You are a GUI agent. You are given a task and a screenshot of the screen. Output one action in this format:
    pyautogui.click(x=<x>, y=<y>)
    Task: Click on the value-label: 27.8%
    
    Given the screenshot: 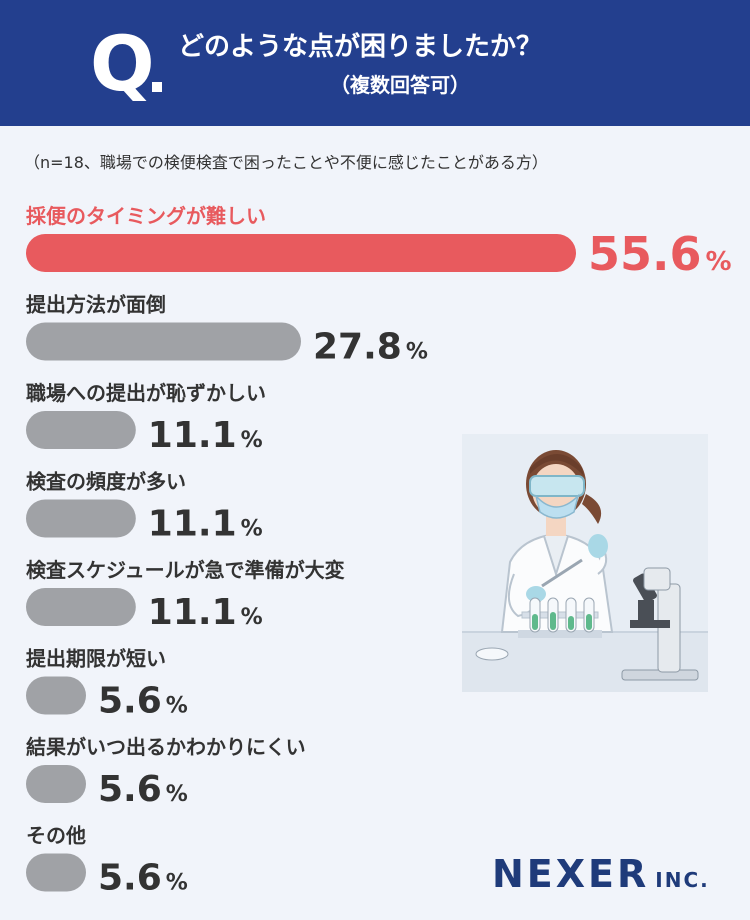 What is the action you would take?
    pyautogui.click(x=370, y=347)
    